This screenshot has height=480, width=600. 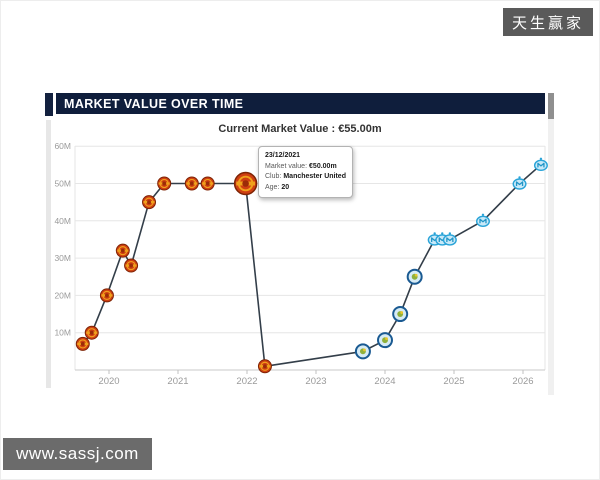 What do you see at coordinates (300, 103) in the screenshot?
I see `chart-header-bar: MARKET VALUE OVER TIME` at bounding box center [300, 103].